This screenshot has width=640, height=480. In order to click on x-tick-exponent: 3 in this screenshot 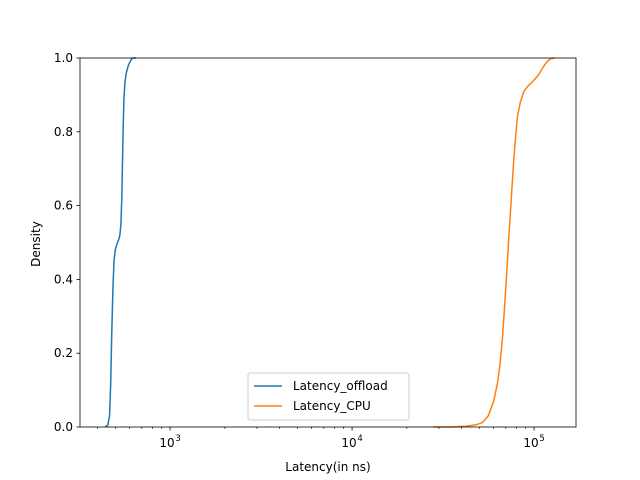, I will do `click(177, 439)`.